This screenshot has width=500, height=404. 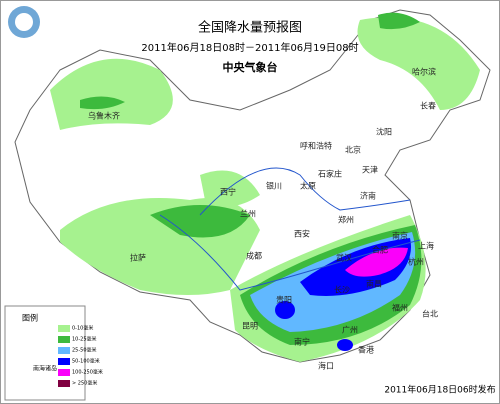 What do you see at coordinates (400, 308) in the screenshot?
I see `city: 福州` at bounding box center [400, 308].